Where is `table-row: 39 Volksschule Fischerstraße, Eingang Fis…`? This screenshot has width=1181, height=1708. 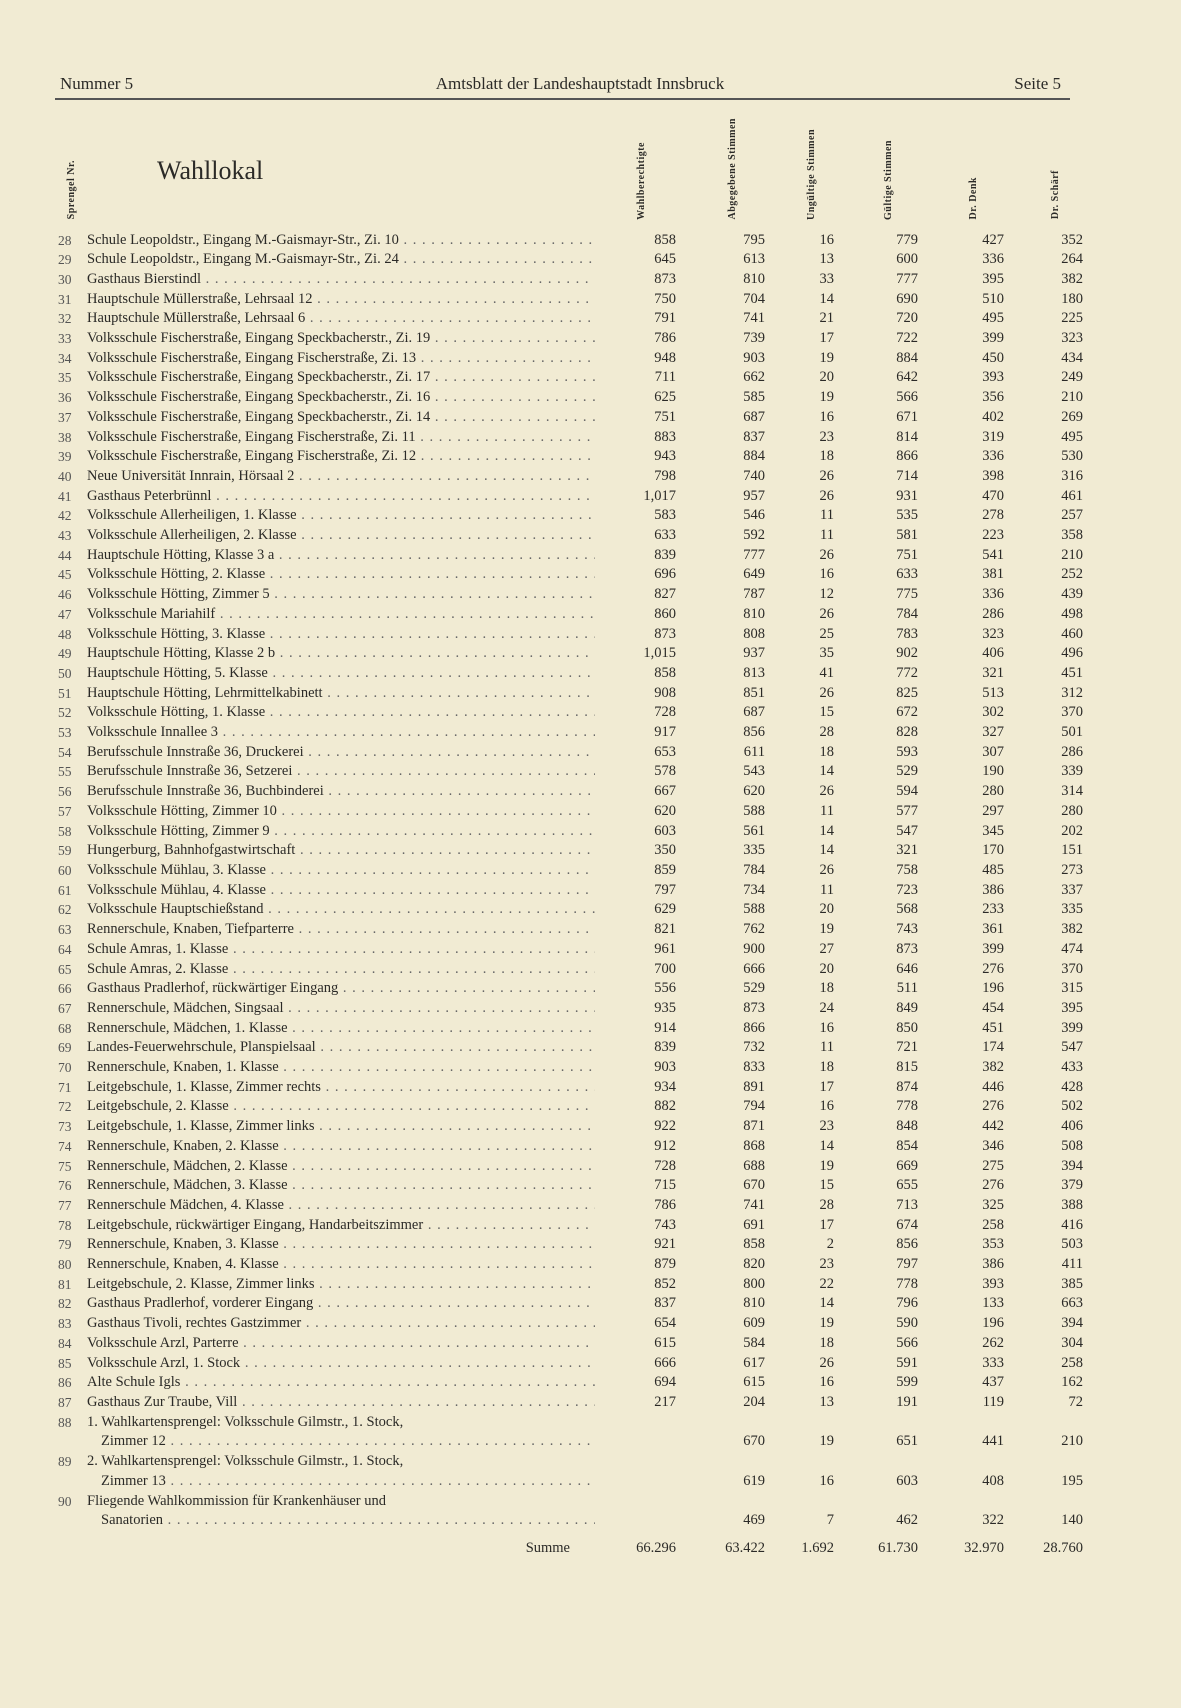 table-row: 39 Volksschule Fischerstraße, Eingang Fis… is located at coordinates (575, 457).